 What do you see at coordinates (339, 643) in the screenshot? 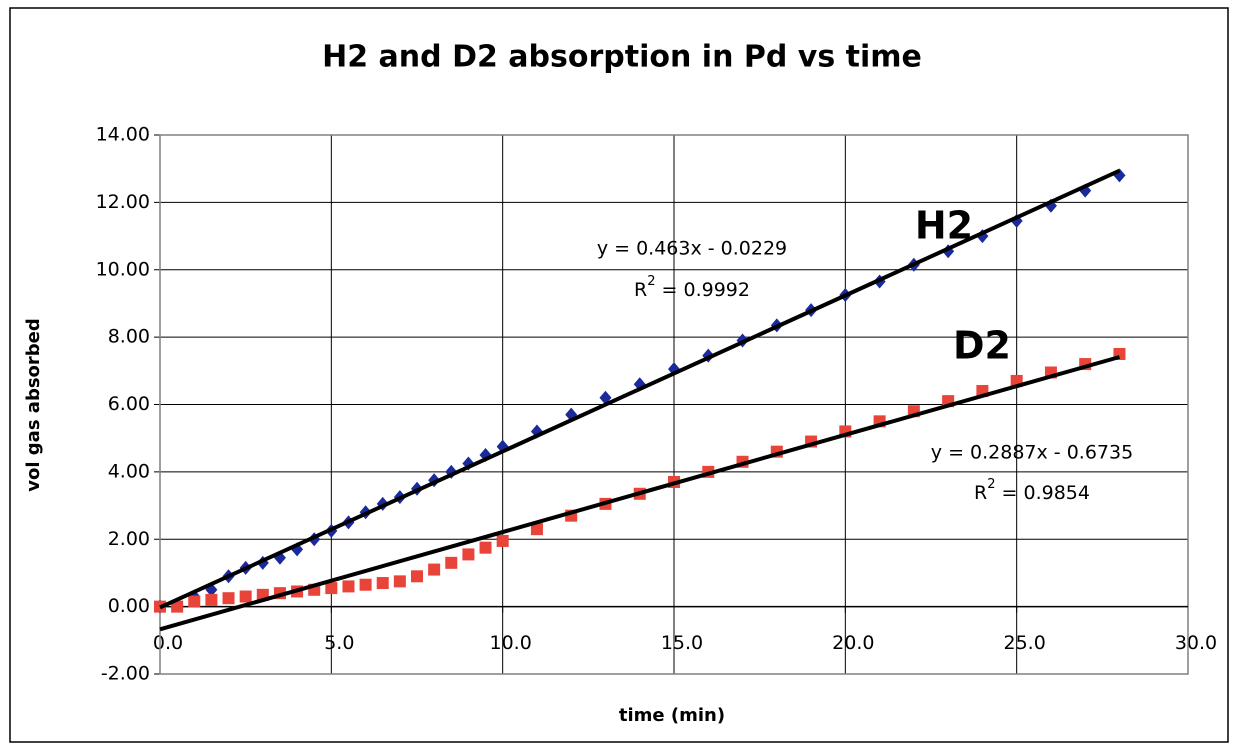
I see `x-tick-label: 5.0` at bounding box center [339, 643].